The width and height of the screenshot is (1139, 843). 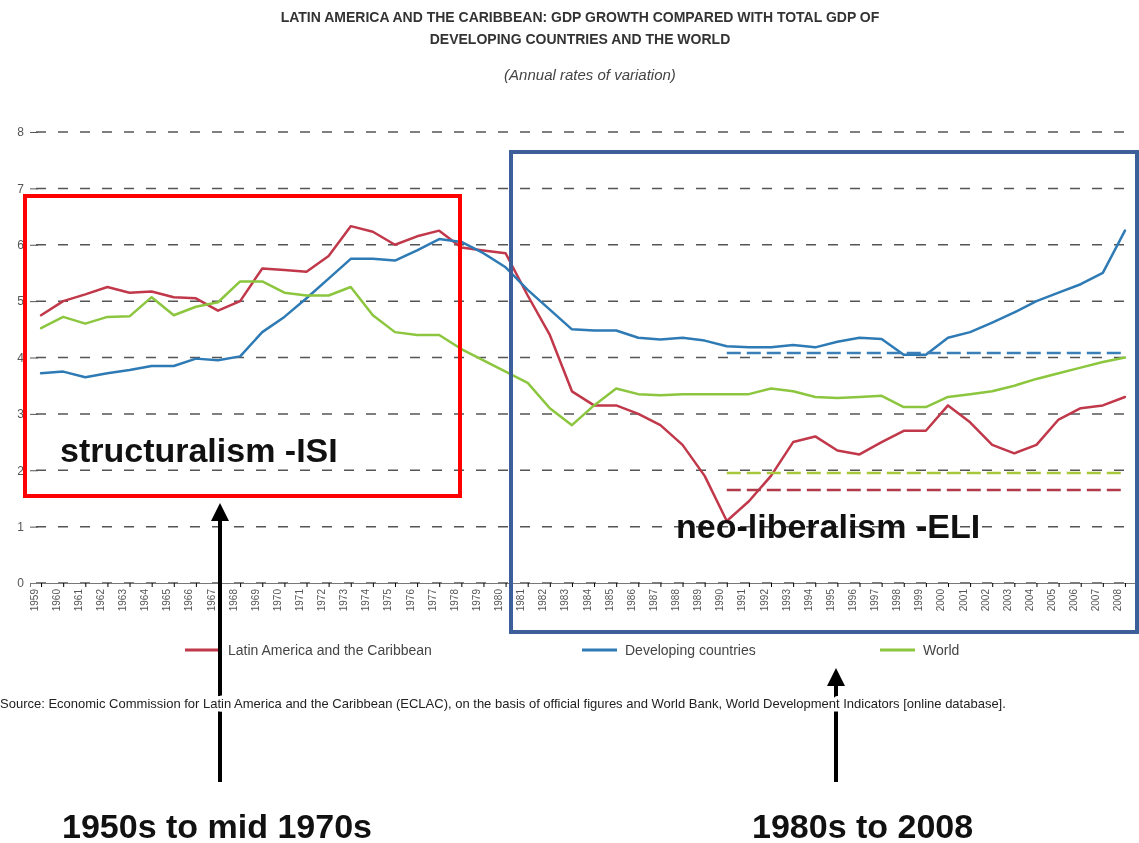 I want to click on y-tick-label: 3, so click(x=21, y=414).